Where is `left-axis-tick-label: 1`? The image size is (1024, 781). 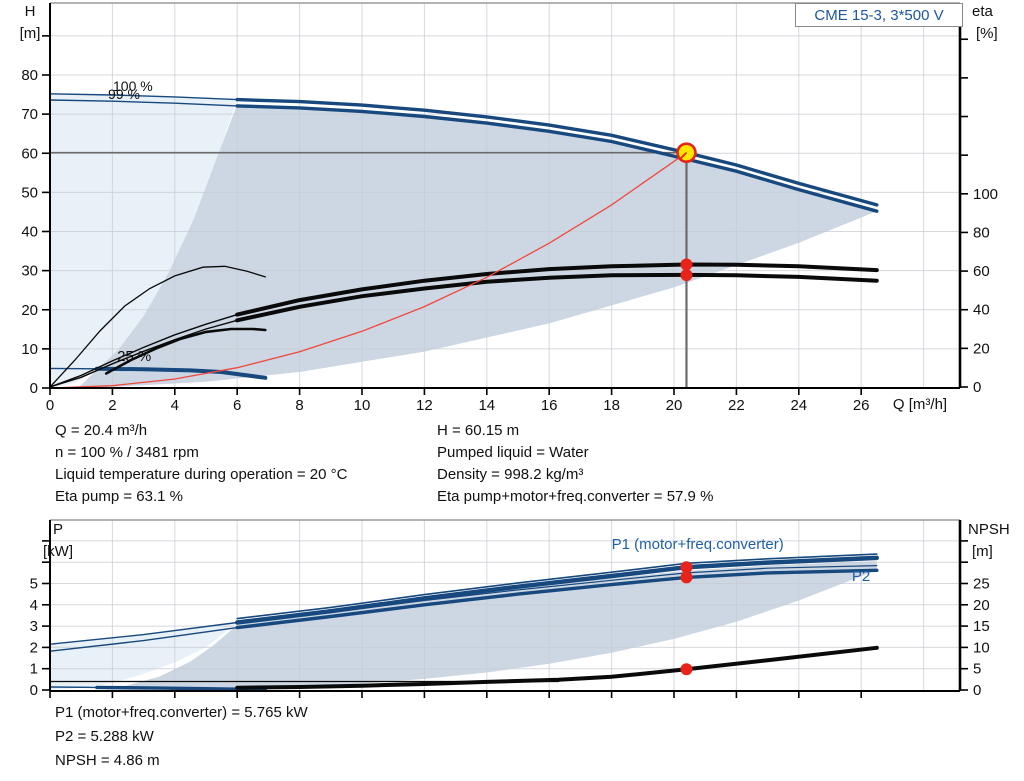
left-axis-tick-label: 1 is located at coordinates (34, 669).